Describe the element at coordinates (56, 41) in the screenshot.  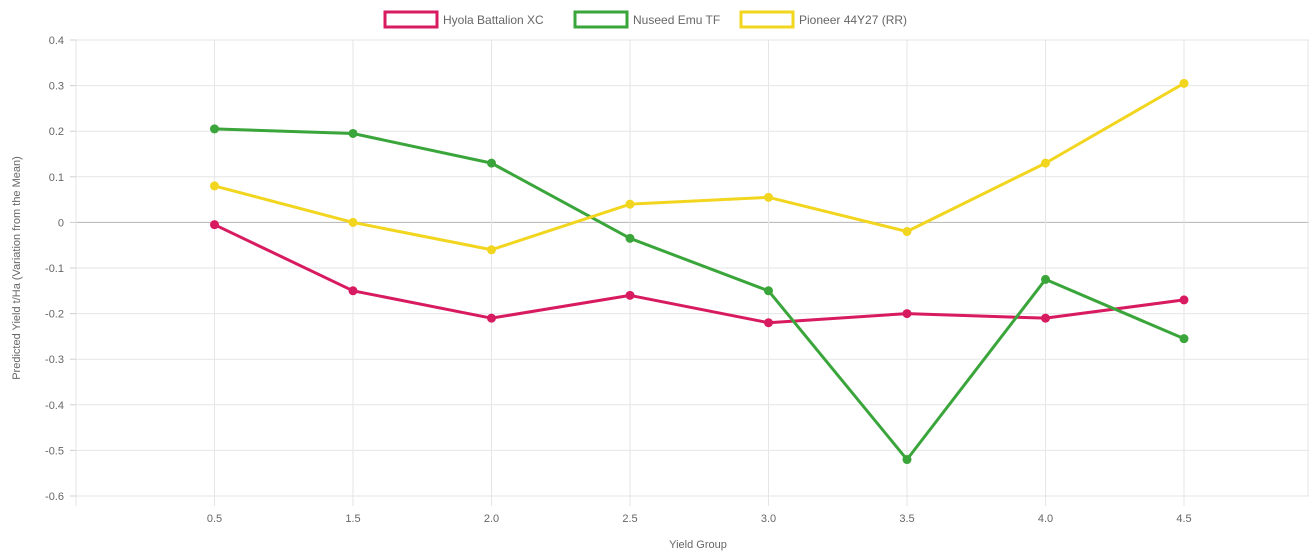
I see `y-tick-label: 0.4` at that location.